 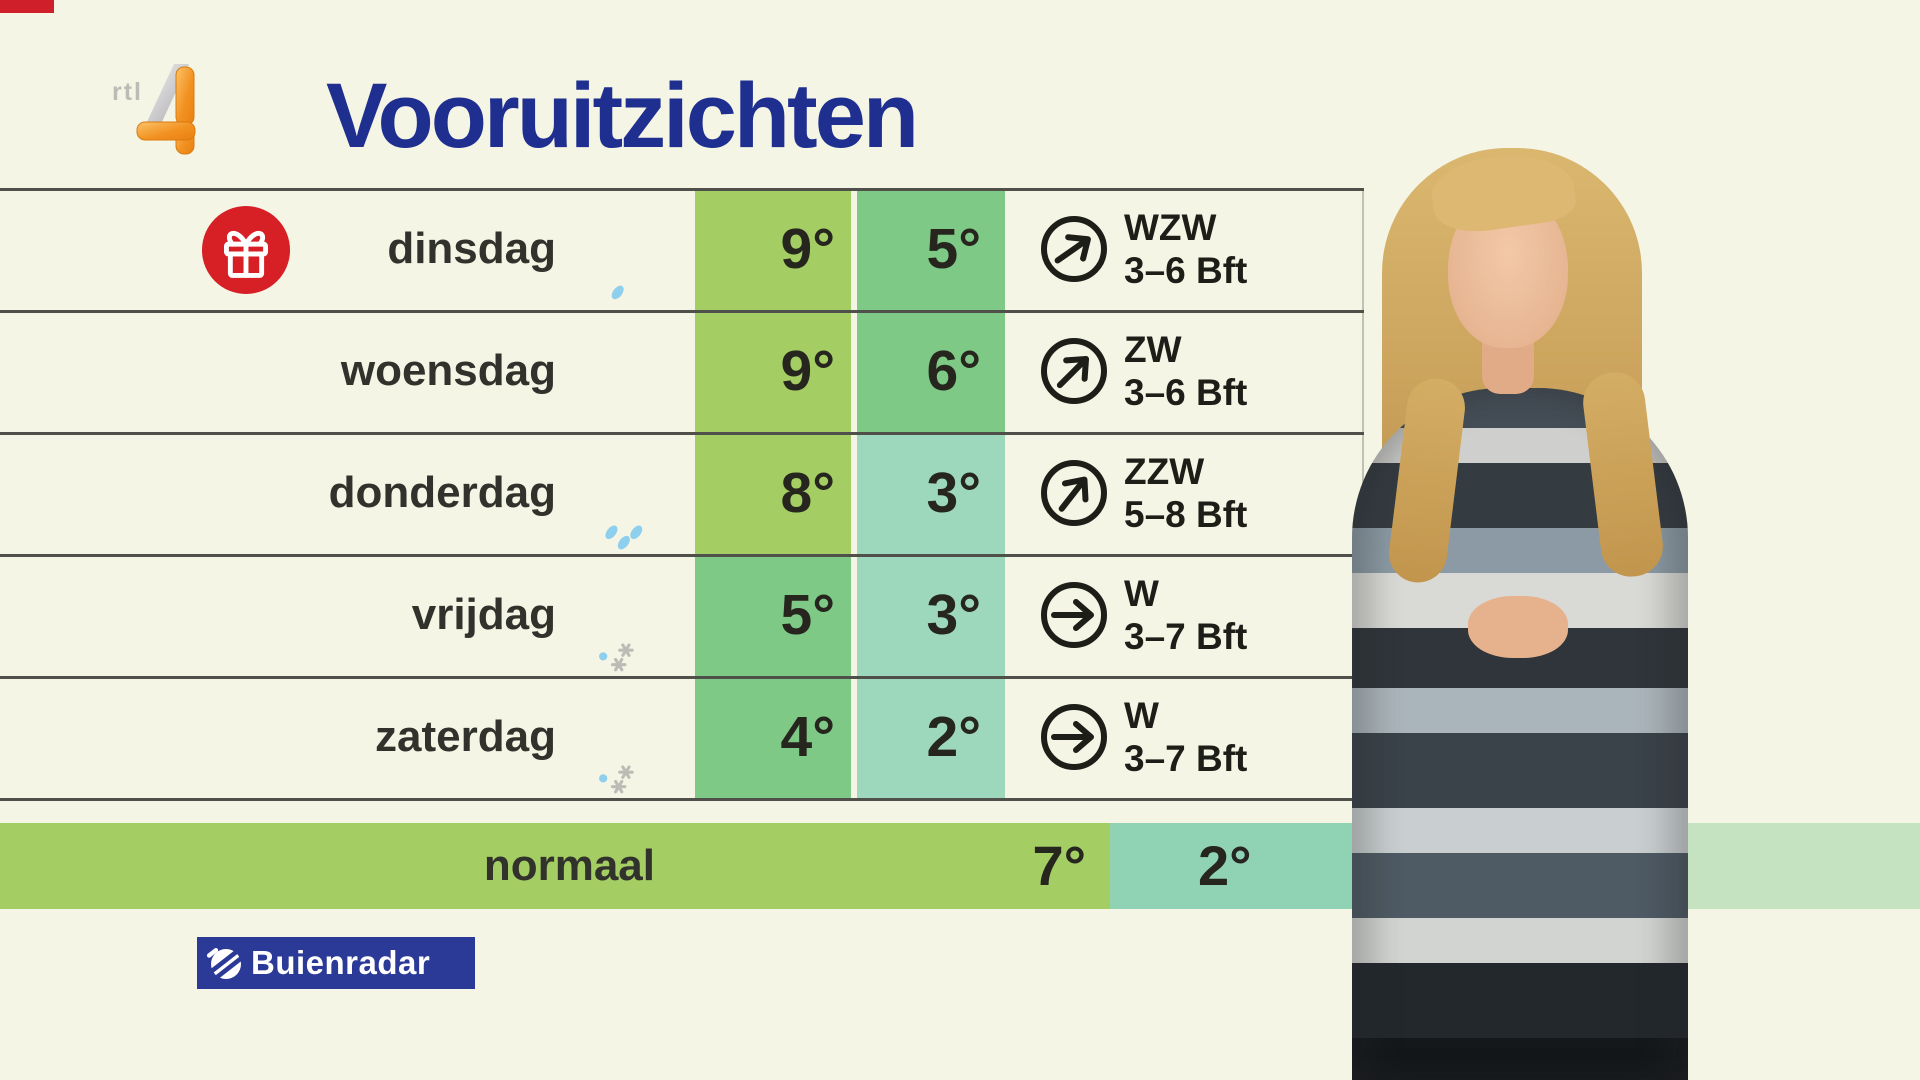 What do you see at coordinates (448, 370) in the screenshot?
I see `day-label: woensdag` at bounding box center [448, 370].